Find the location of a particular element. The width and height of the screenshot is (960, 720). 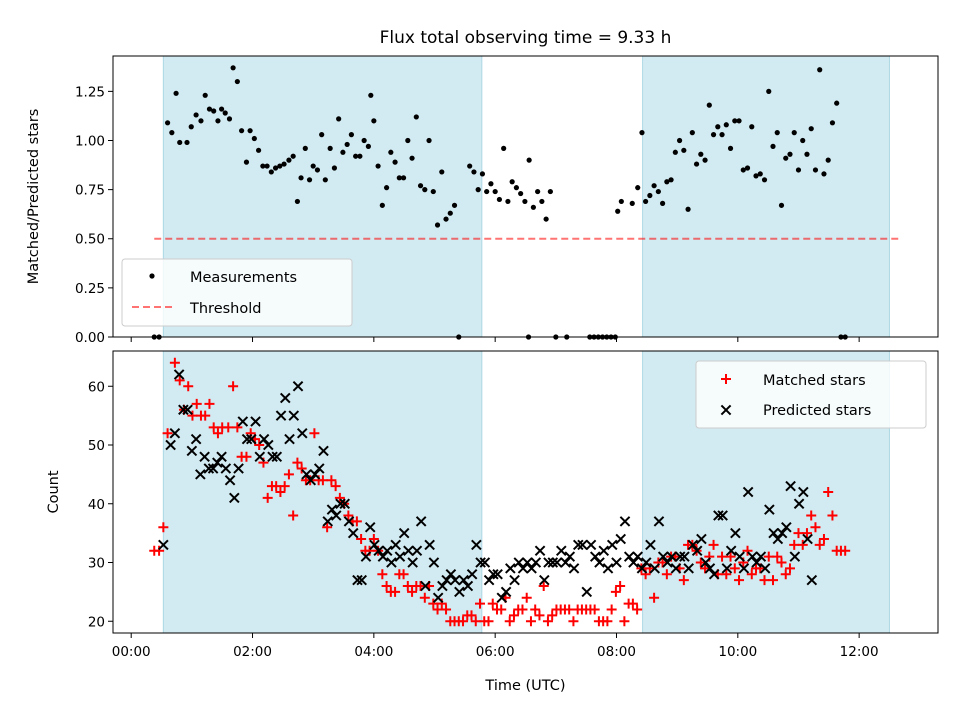

y-tick-label: 60 is located at coordinates (96, 387).